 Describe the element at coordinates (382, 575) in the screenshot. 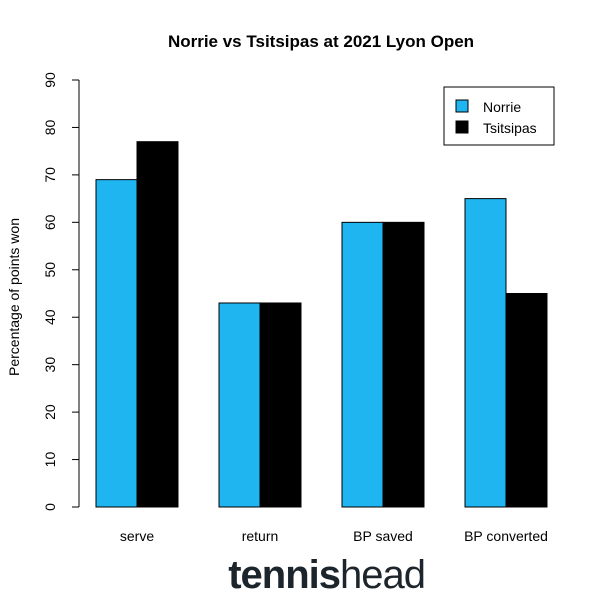

I see `logo-light-text: head` at that location.